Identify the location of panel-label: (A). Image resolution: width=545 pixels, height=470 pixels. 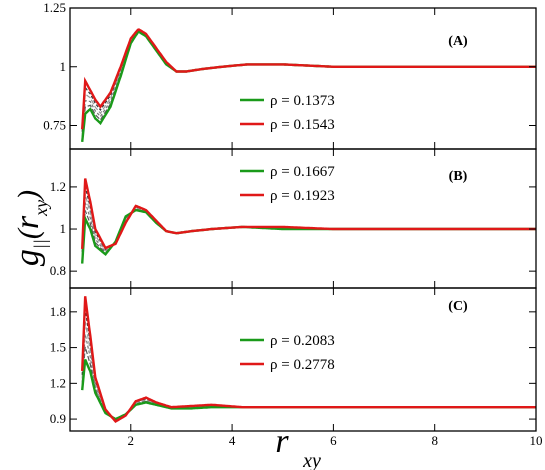
(458, 41).